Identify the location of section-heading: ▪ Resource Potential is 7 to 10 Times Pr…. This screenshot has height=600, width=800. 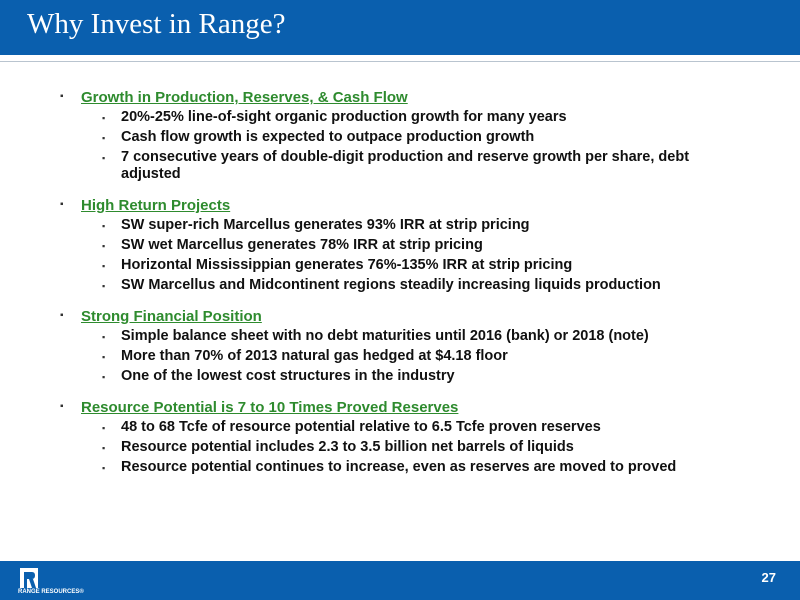
(400, 409).